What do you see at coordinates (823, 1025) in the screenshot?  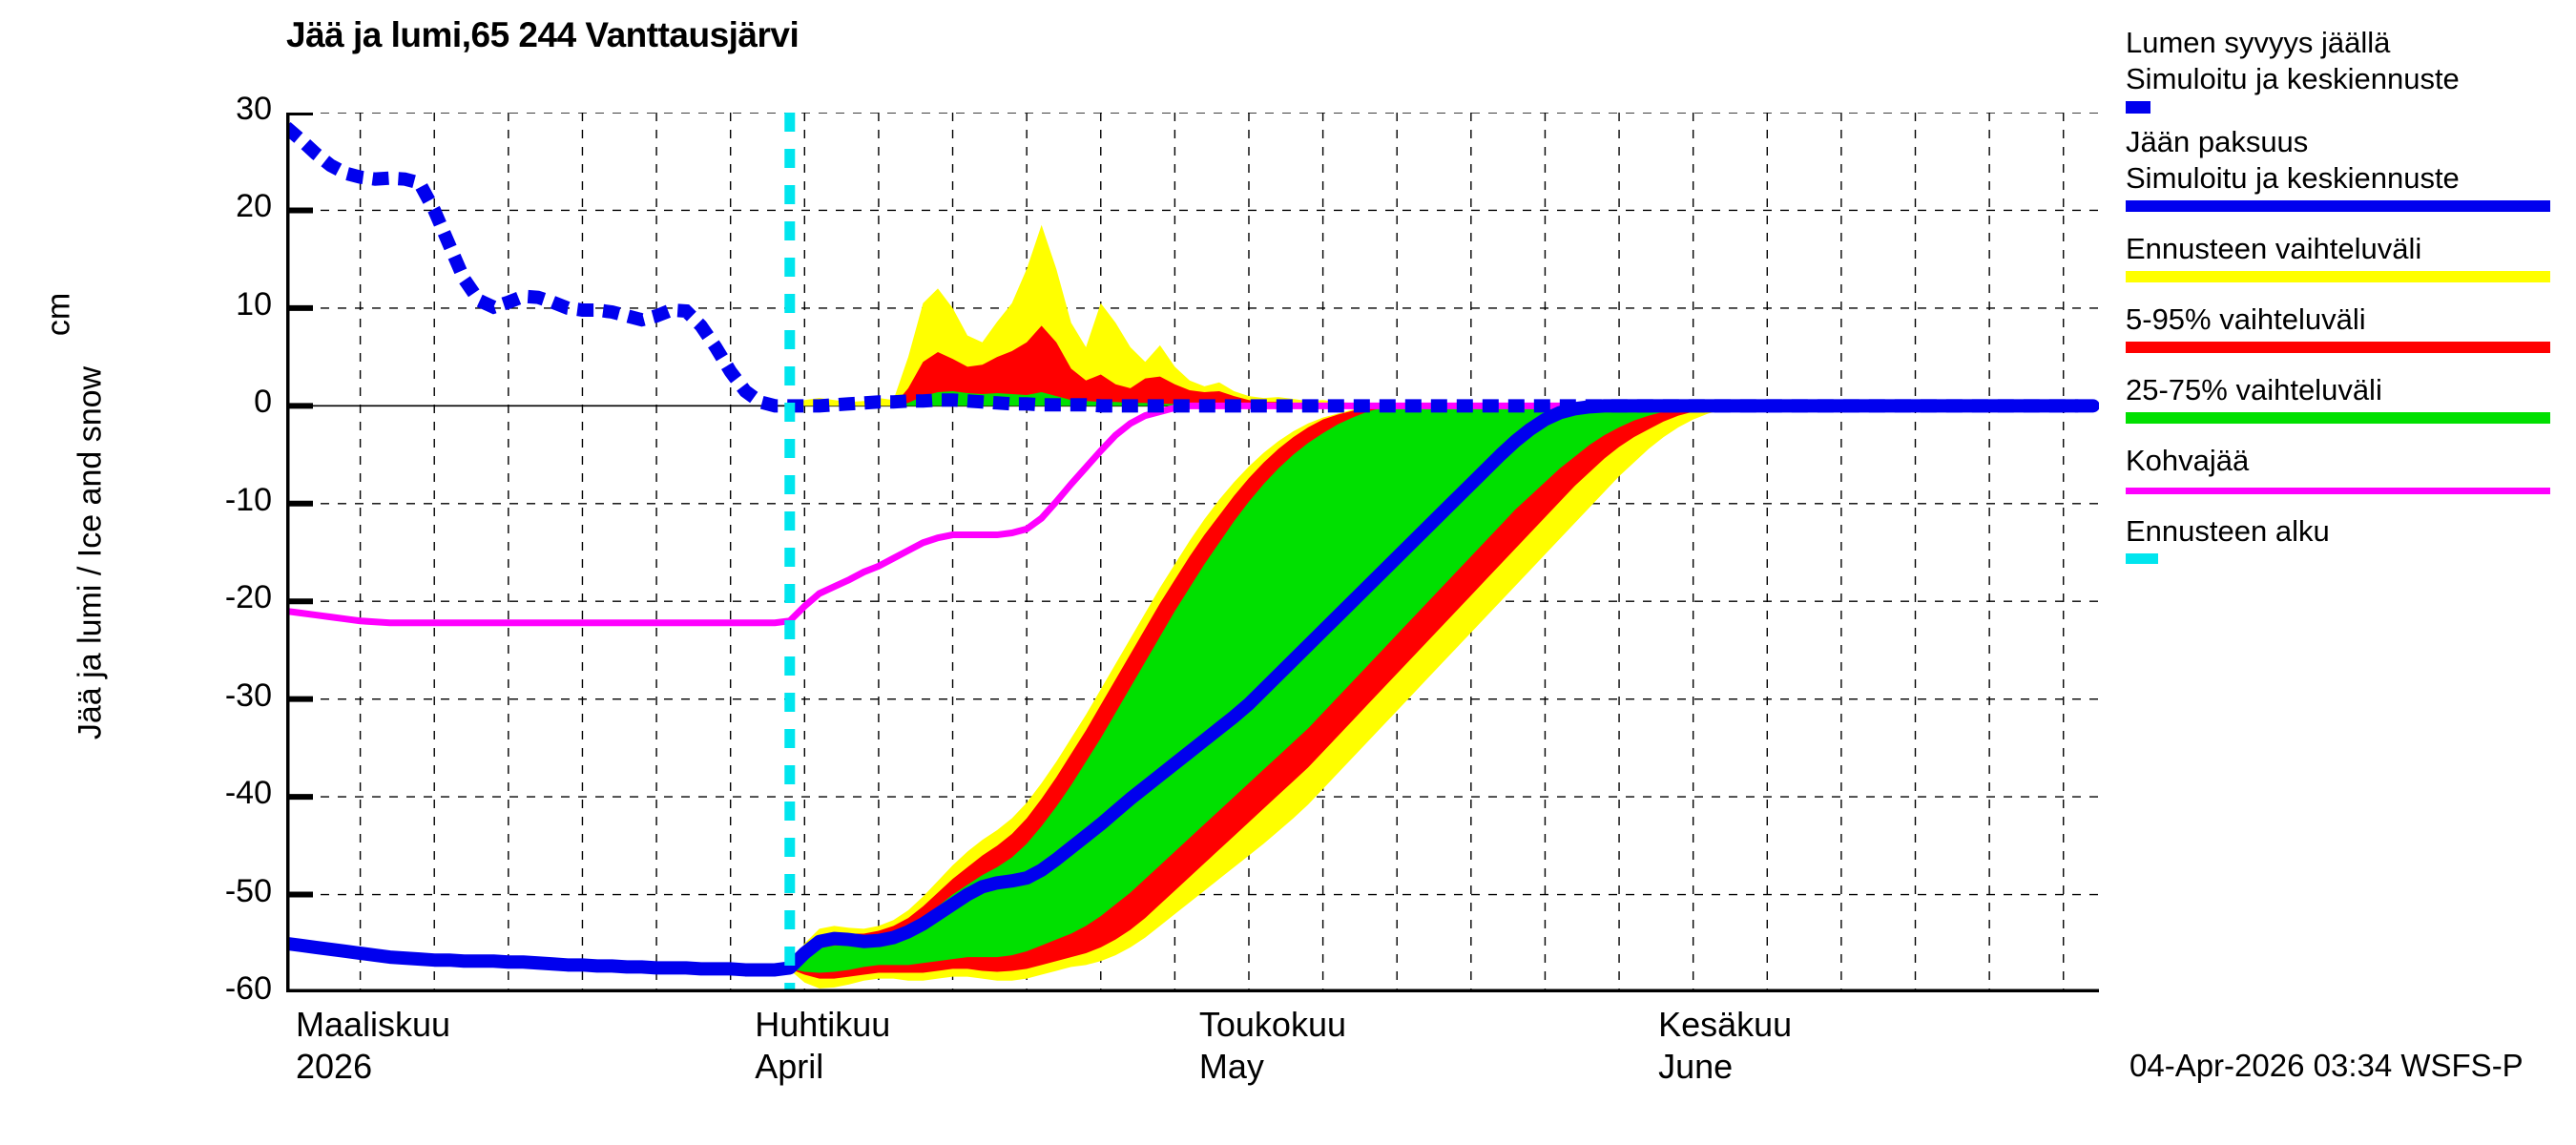 I see `x-axis-month-label-fi: Huhtikuu` at bounding box center [823, 1025].